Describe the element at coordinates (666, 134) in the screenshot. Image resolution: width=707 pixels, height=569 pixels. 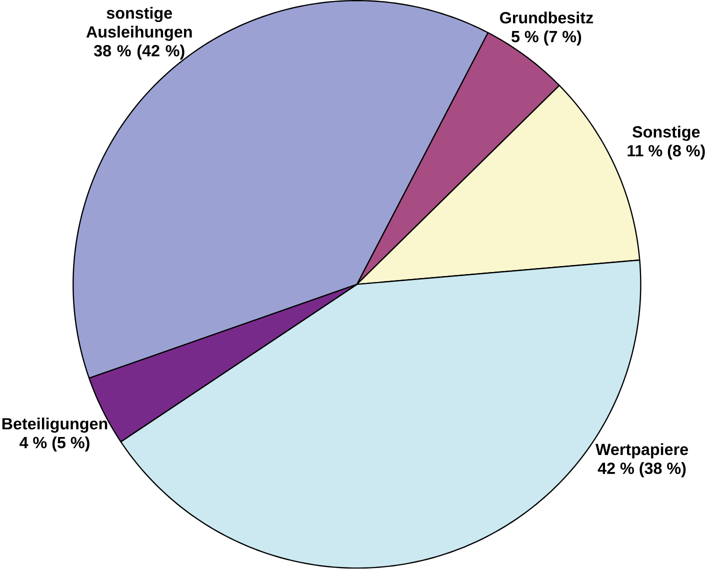
I see `slice-label: Sonstige` at that location.